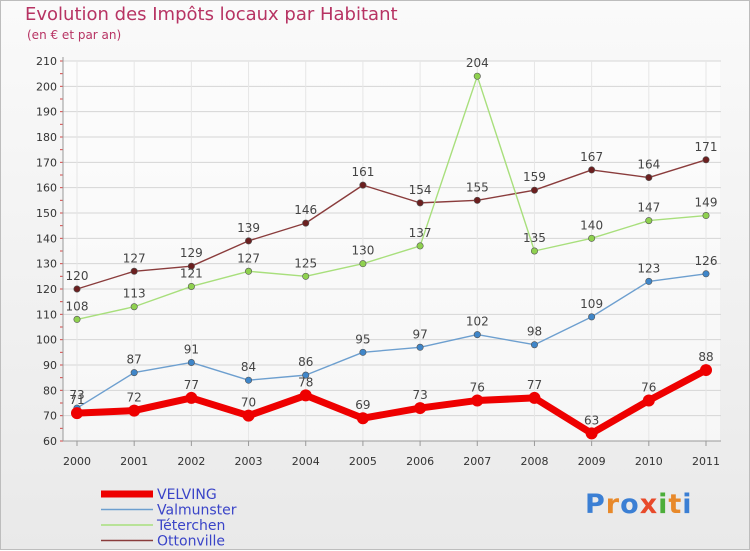 Image resolution: width=750 pixels, height=551 pixels. Describe the element at coordinates (77, 306) in the screenshot. I see `data-label: 108` at that location.